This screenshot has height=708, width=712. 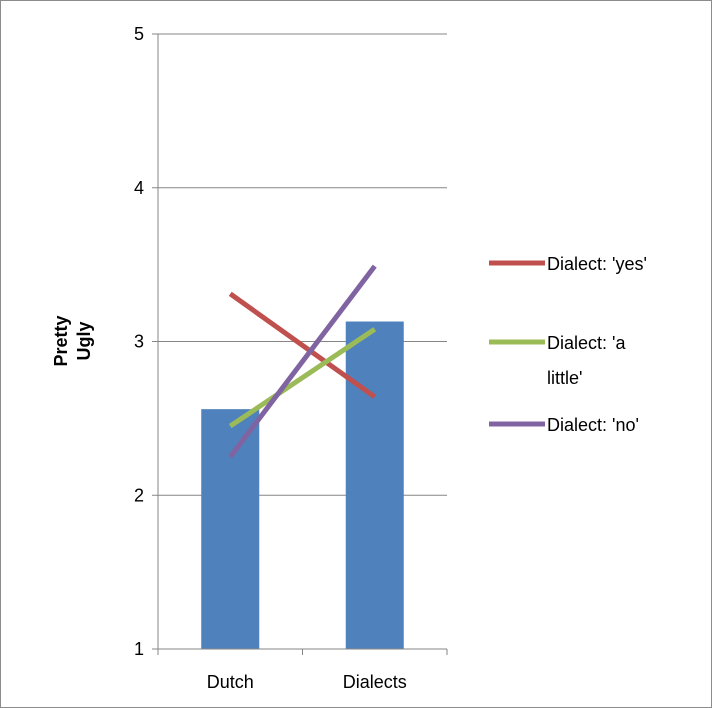 What do you see at coordinates (230, 682) in the screenshot?
I see `x-tick-label-dutch: Dutch` at bounding box center [230, 682].